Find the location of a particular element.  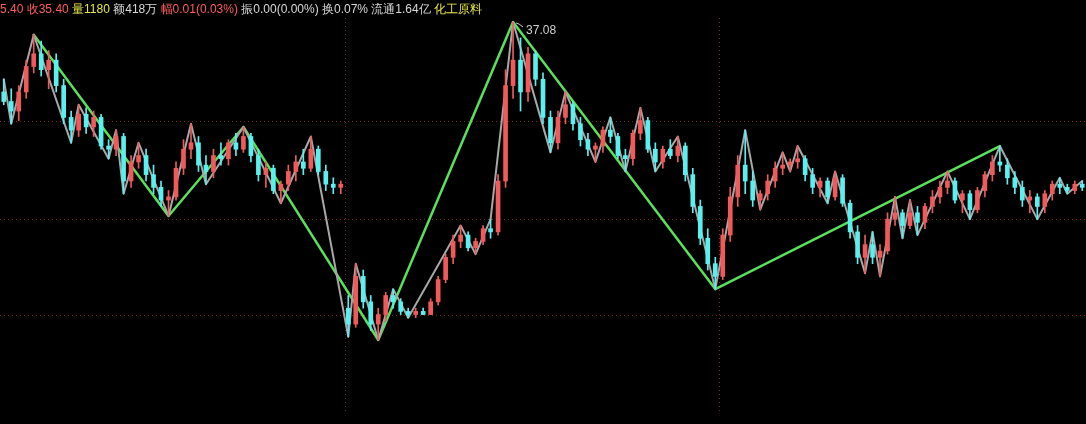

annotation: 37.08 is located at coordinates (541, 30).